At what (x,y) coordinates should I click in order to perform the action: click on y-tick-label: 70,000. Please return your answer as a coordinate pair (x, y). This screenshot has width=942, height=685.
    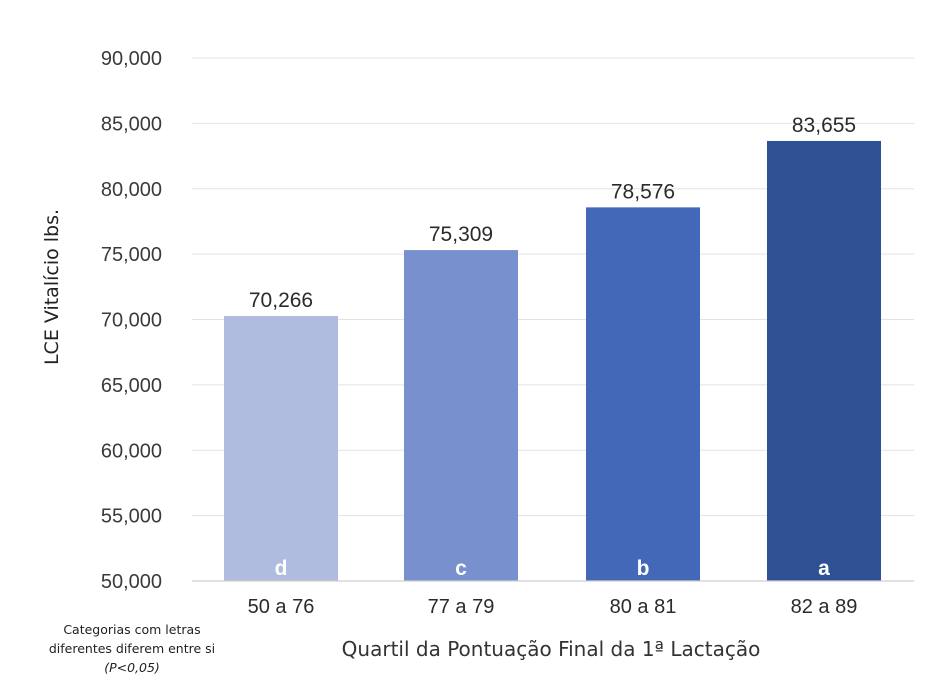
    Looking at the image, I should click on (131, 321).